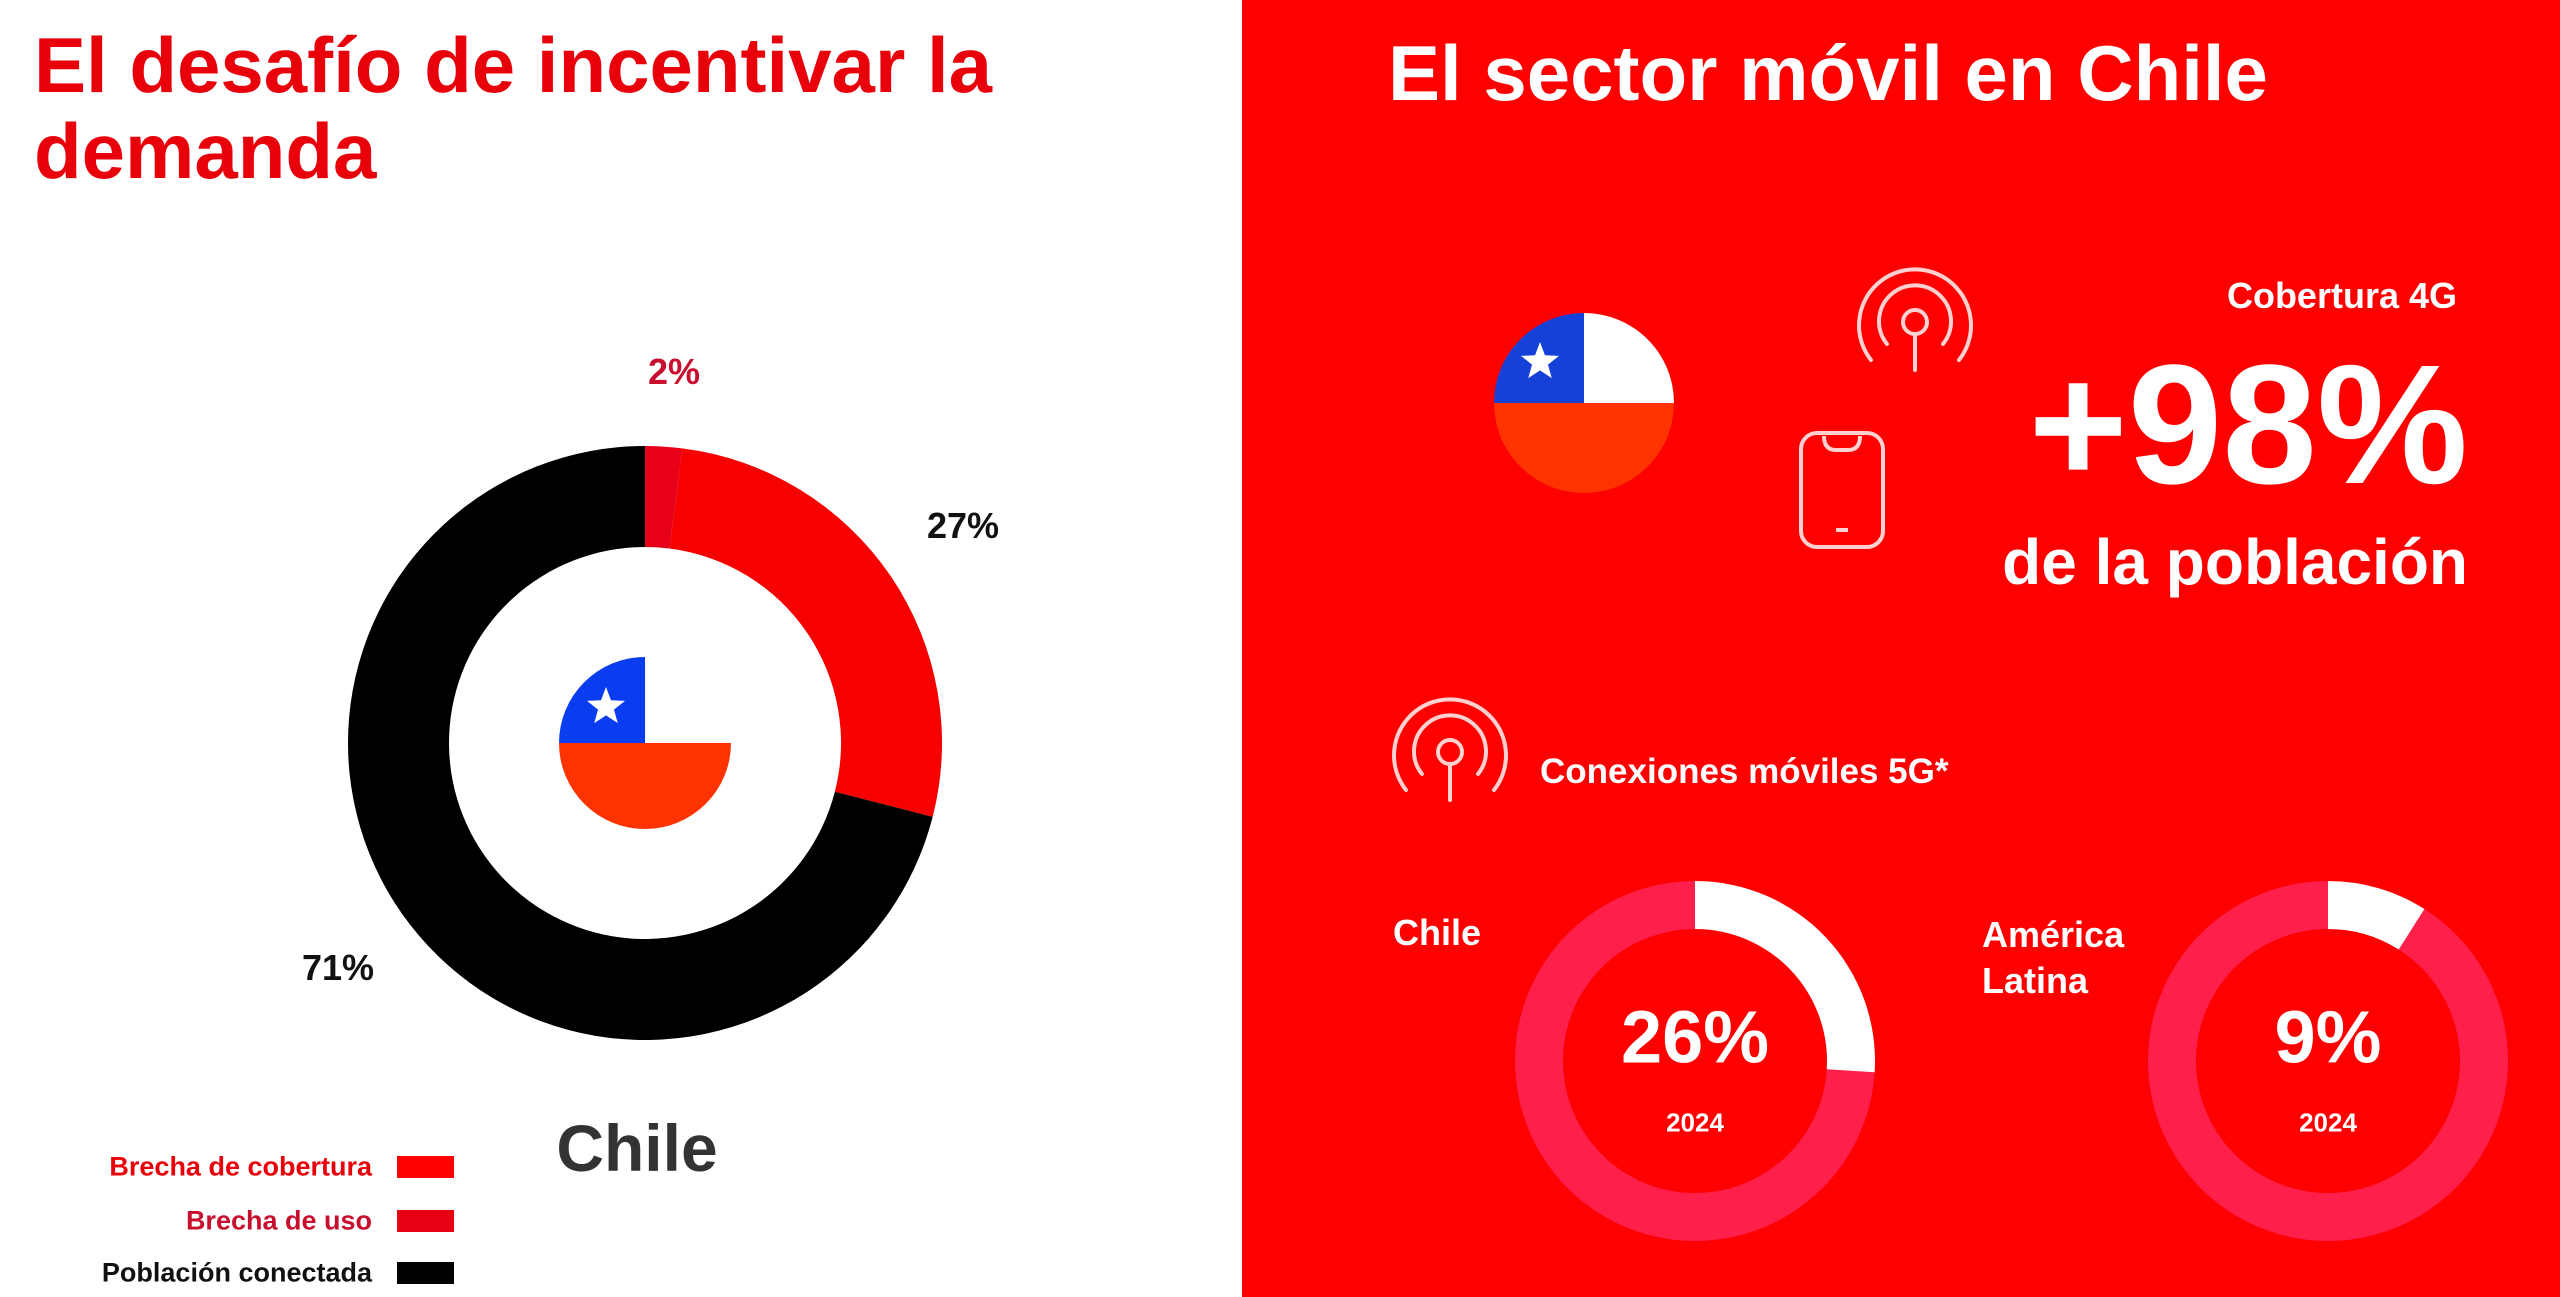 The width and height of the screenshot is (2560, 1297). I want to click on legend-label-poblacion: Población conectada, so click(236, 1272).